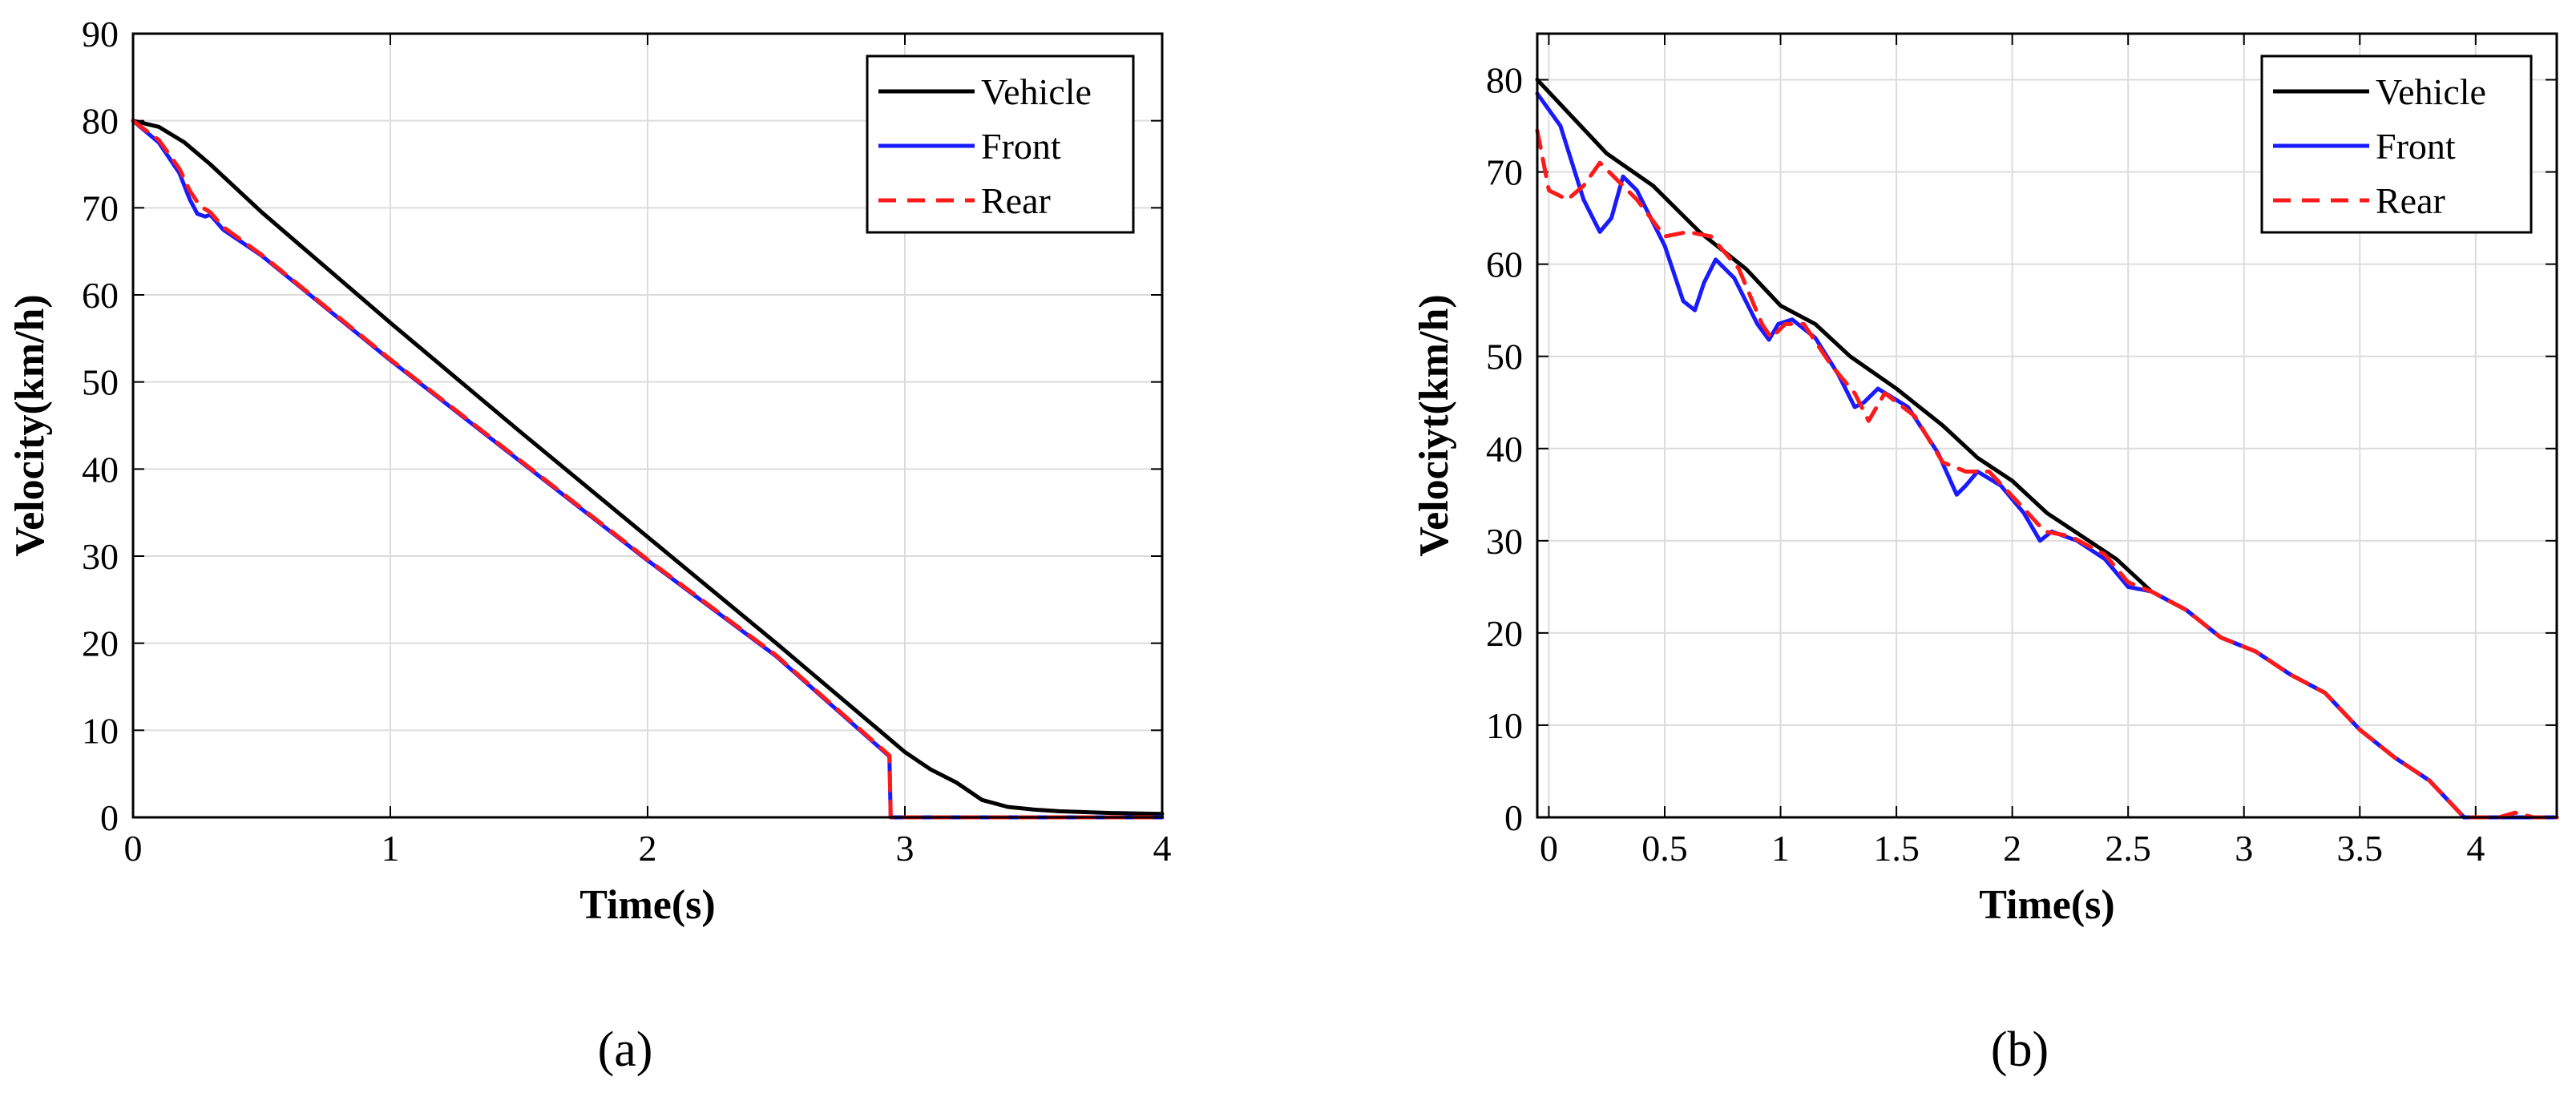 The image size is (2576, 1093). Describe the element at coordinates (2020, 1049) in the screenshot. I see `panel-caption: (b)` at that location.